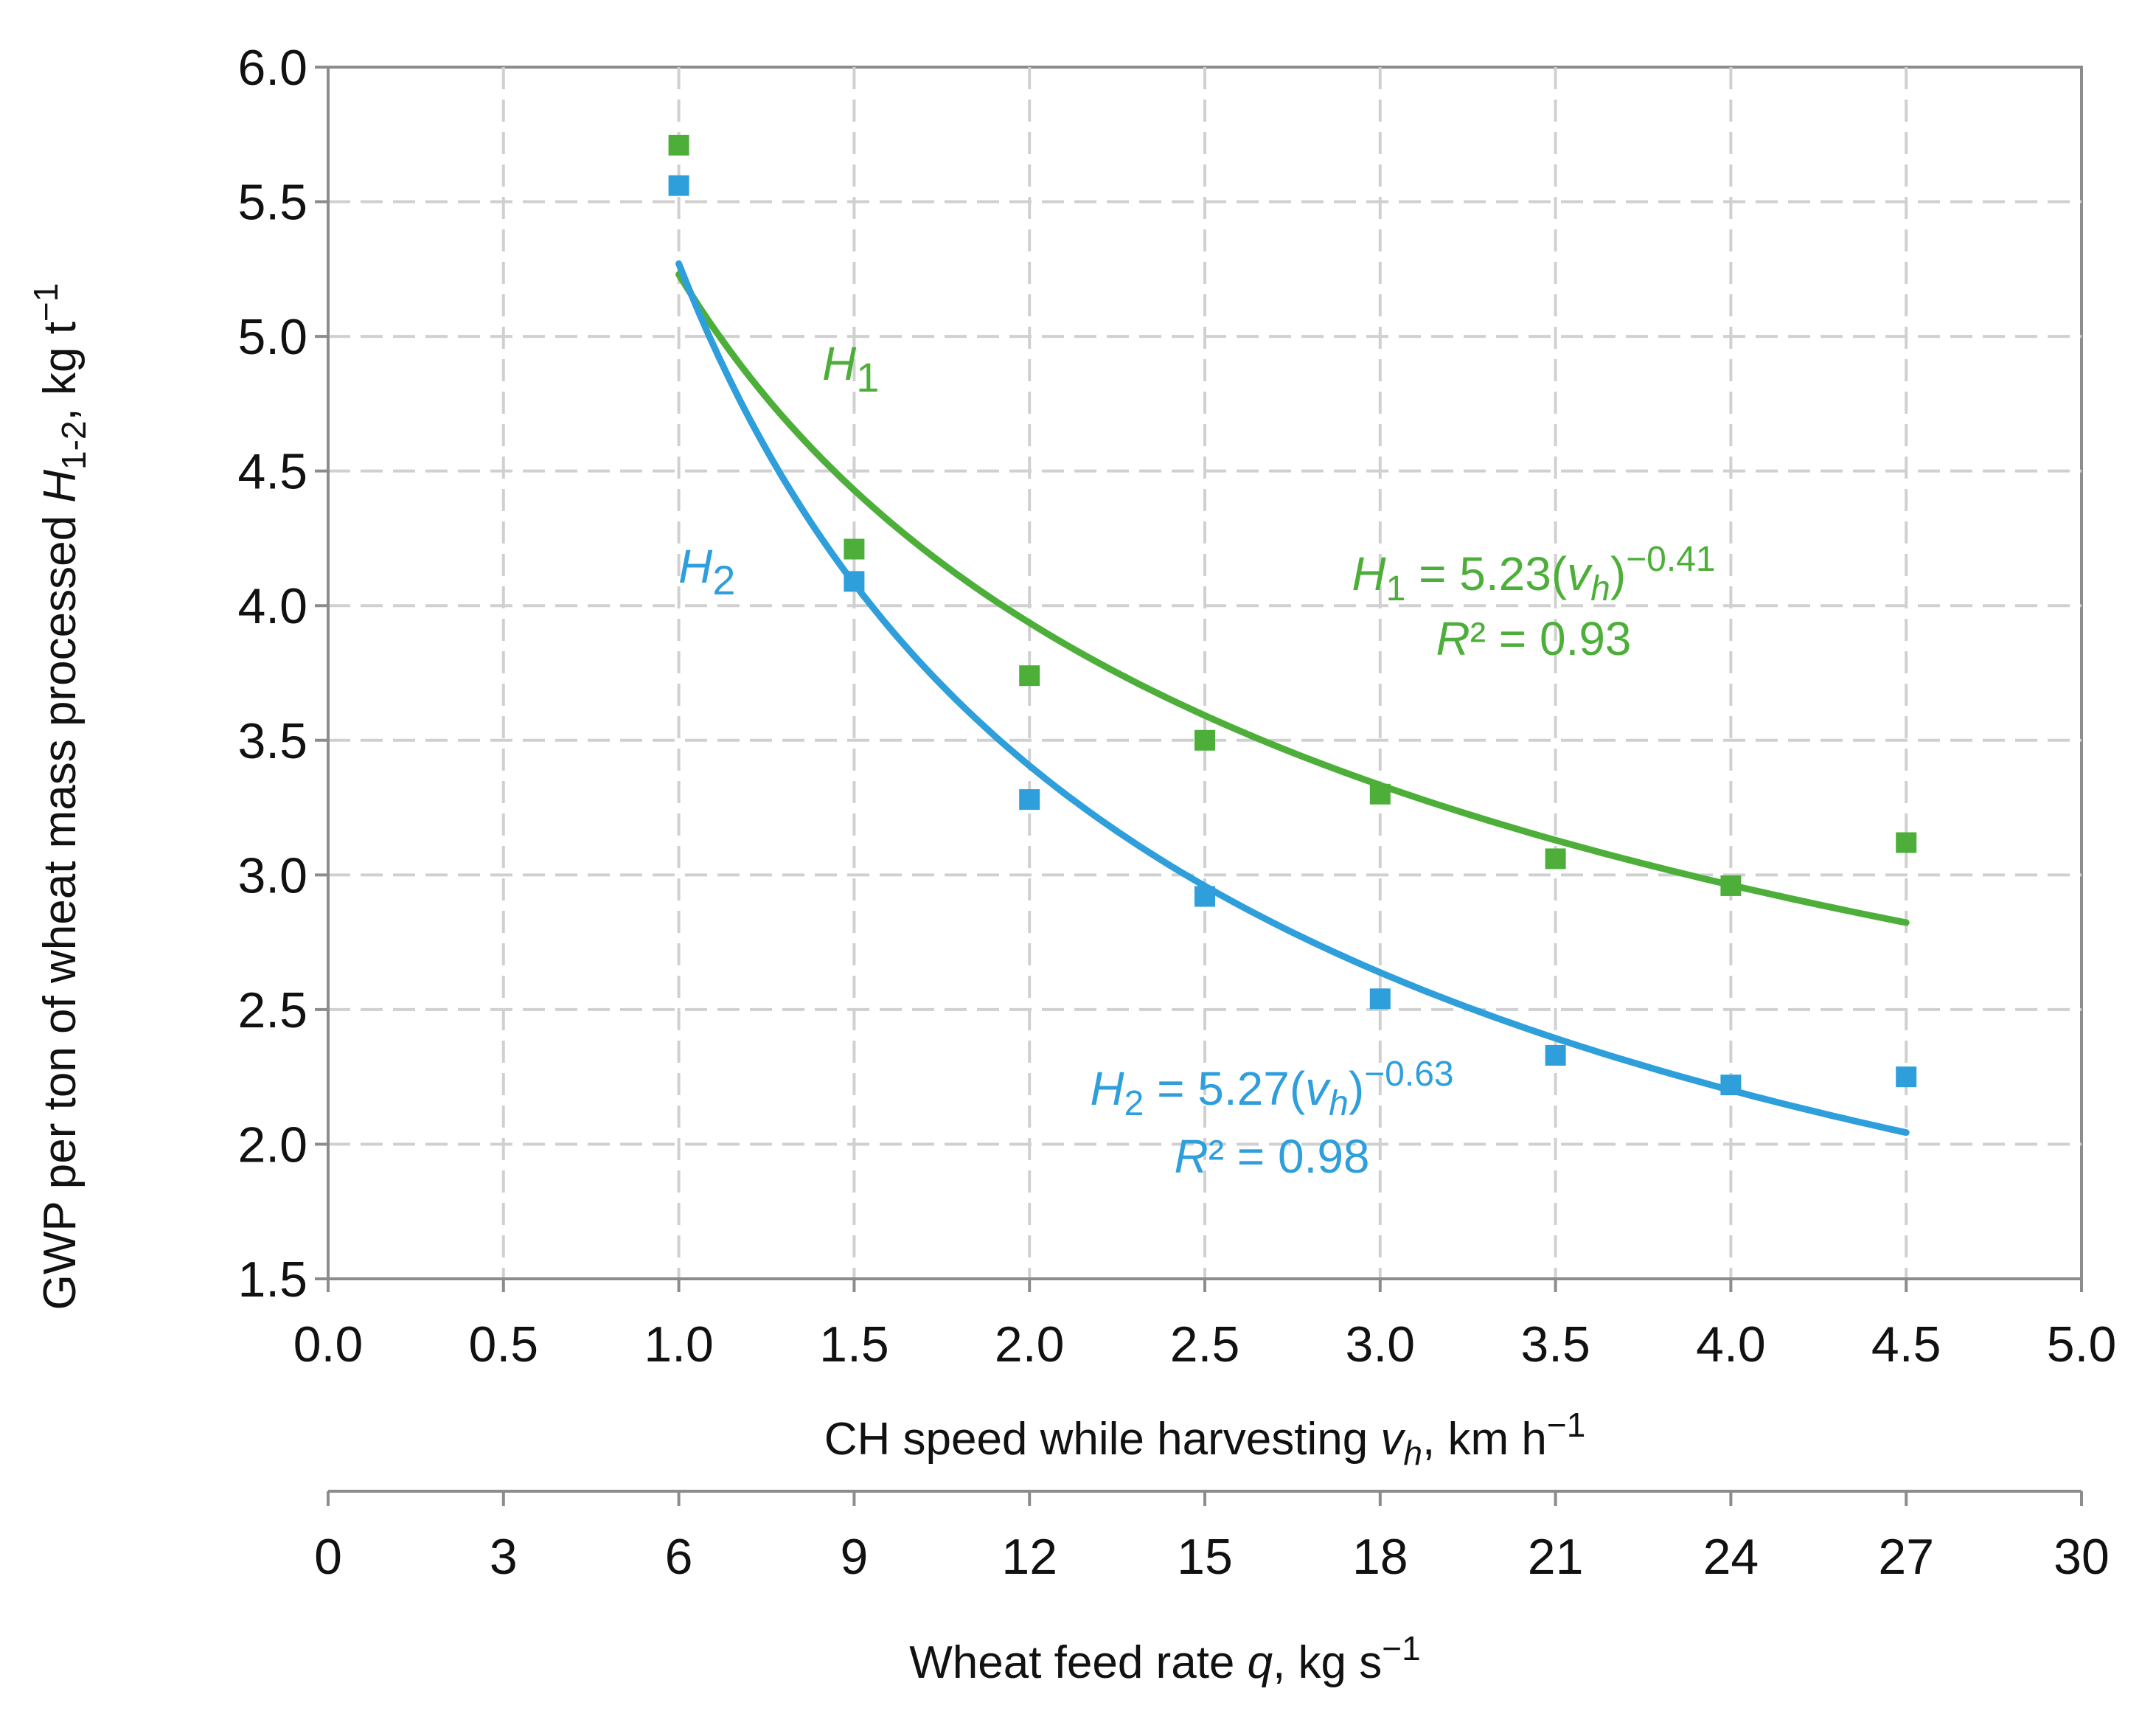 The width and height of the screenshot is (2156, 1711). Describe the element at coordinates (1029, 1557) in the screenshot. I see `x2-tick-label: 12` at that location.